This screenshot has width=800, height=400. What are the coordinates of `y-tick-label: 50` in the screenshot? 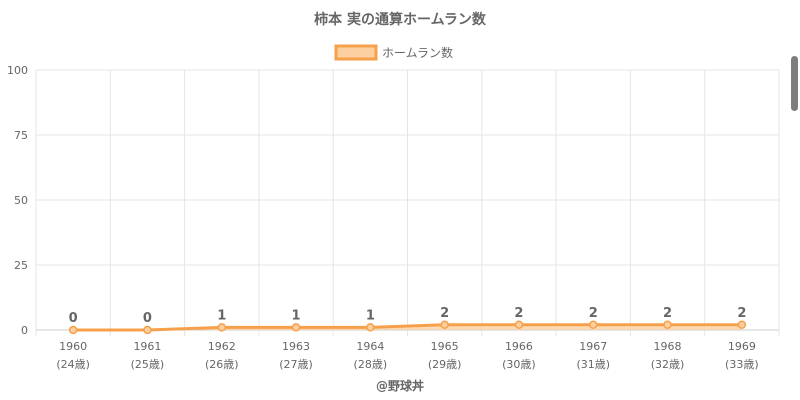 It's located at (21, 200).